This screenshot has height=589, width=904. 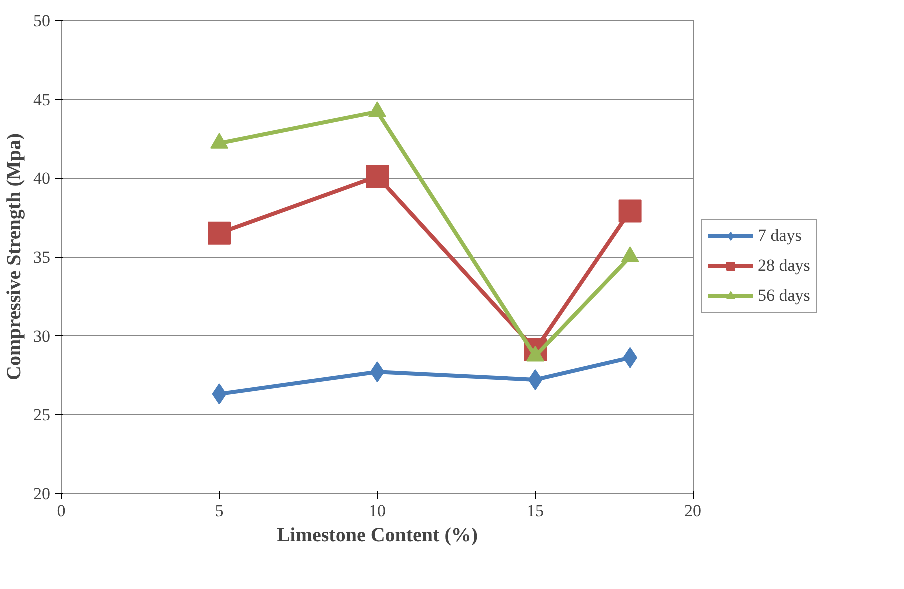 What do you see at coordinates (42, 494) in the screenshot?
I see `y-tick-label: 20` at bounding box center [42, 494].